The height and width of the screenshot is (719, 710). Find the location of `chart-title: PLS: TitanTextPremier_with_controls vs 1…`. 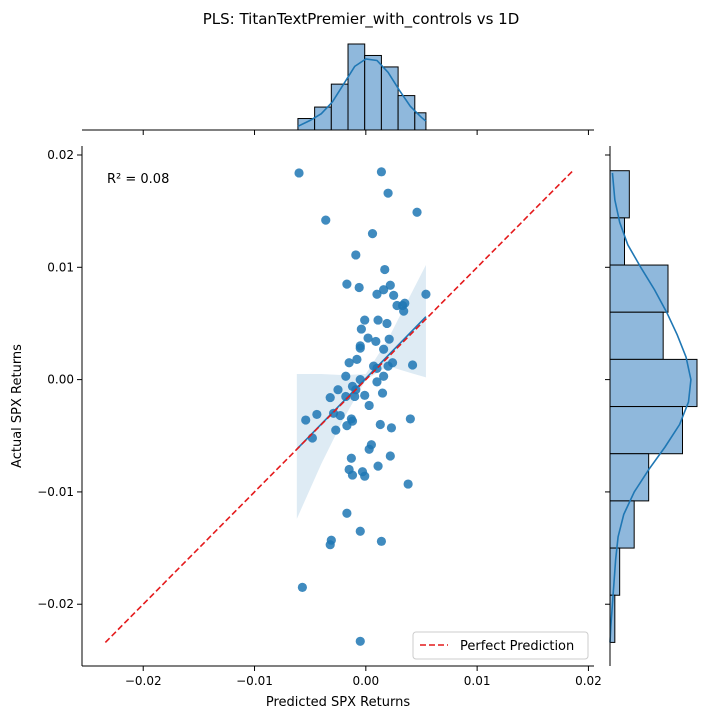

chart-title: PLS: TitanTextPremier_with_controls vs 1… is located at coordinates (361, 19).